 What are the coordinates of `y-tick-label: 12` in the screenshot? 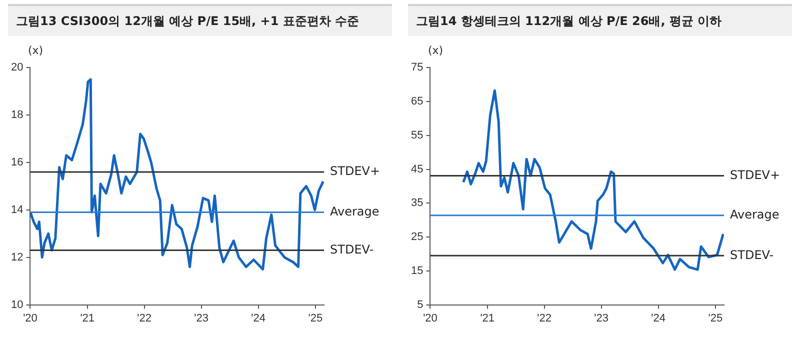 It's located at (17, 257).